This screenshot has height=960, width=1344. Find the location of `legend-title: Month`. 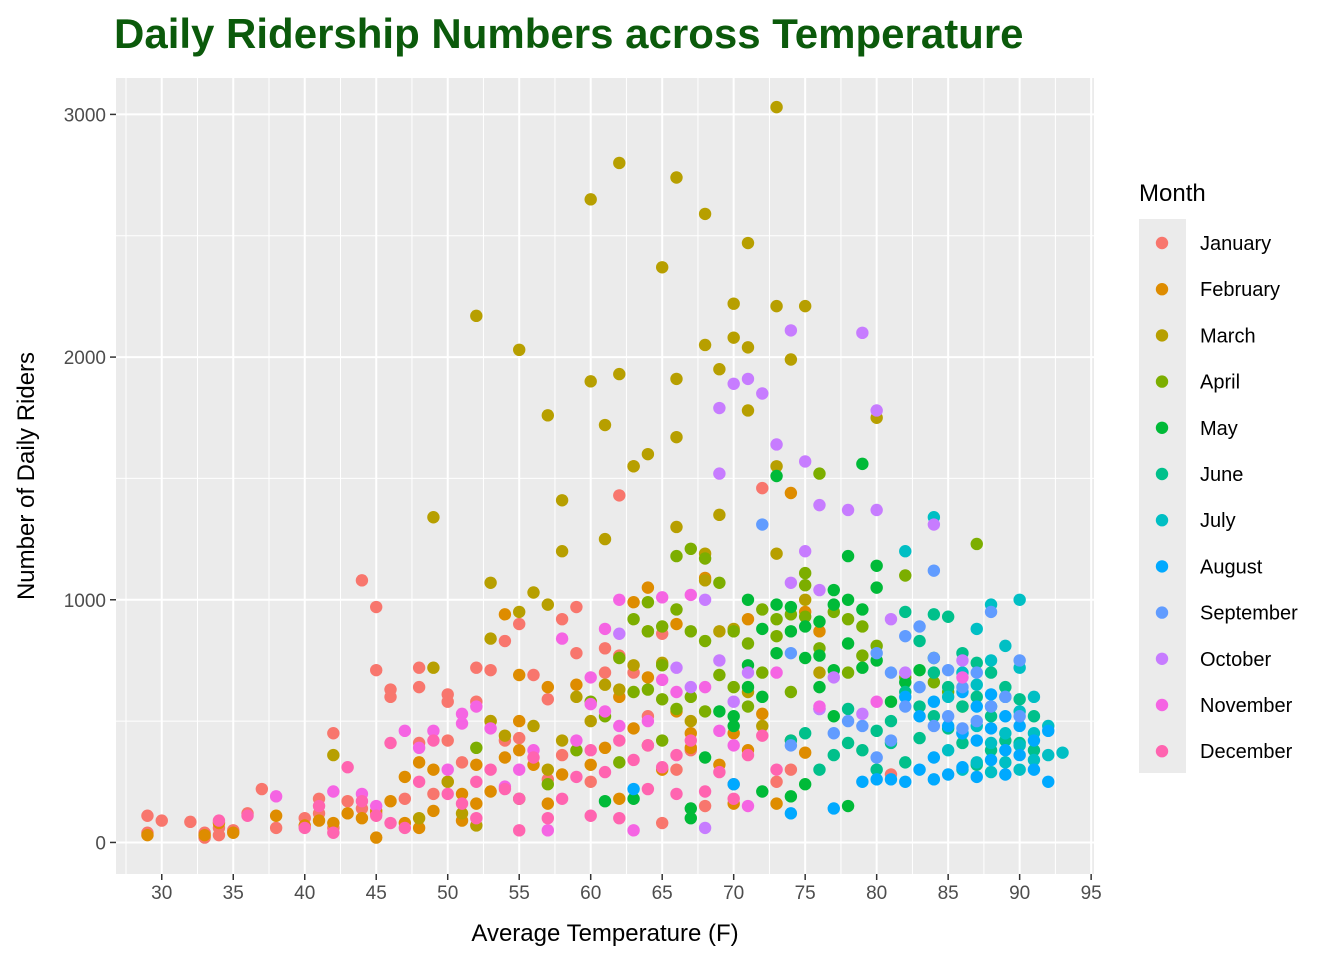

legend-title: Month is located at coordinates (1172, 193).